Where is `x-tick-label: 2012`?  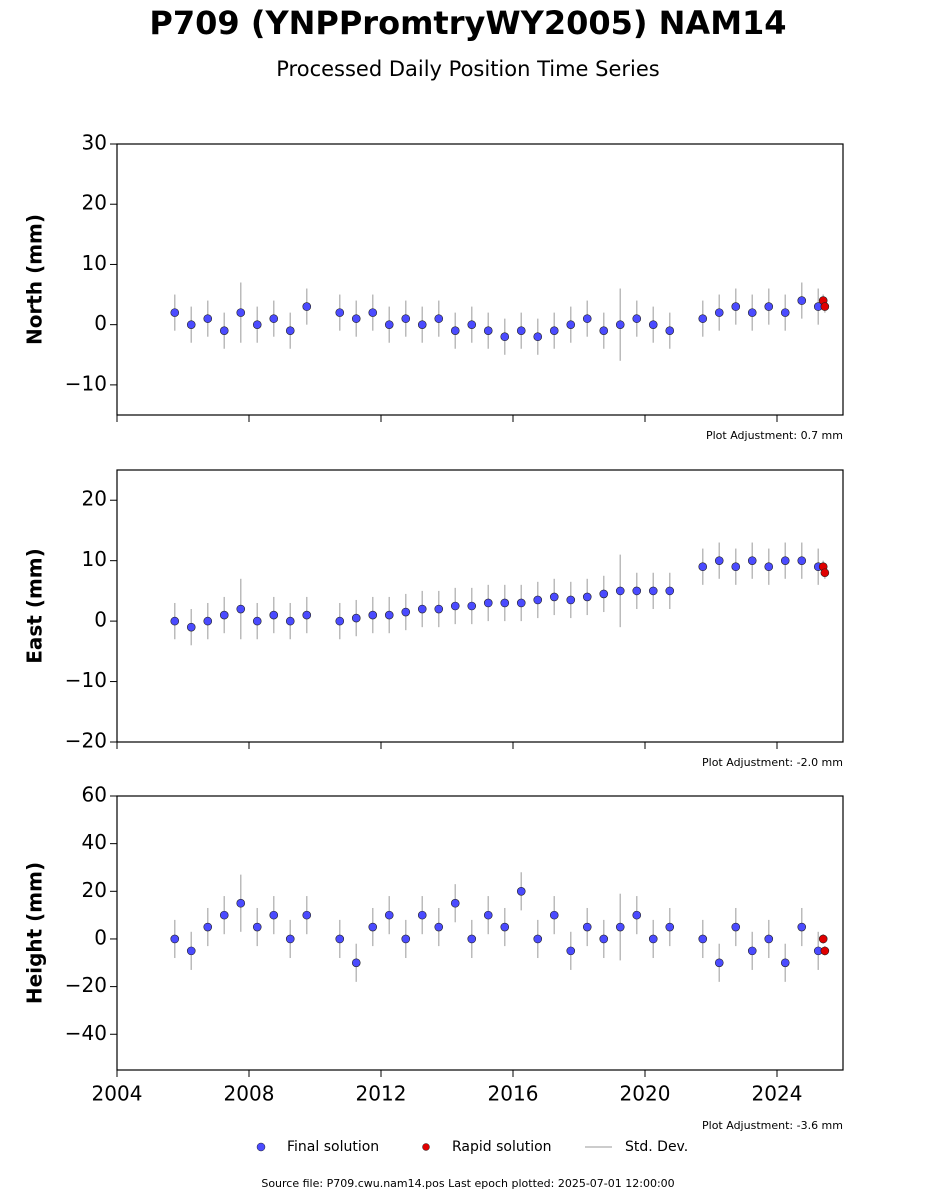 x-tick-label: 2012 is located at coordinates (381, 1094).